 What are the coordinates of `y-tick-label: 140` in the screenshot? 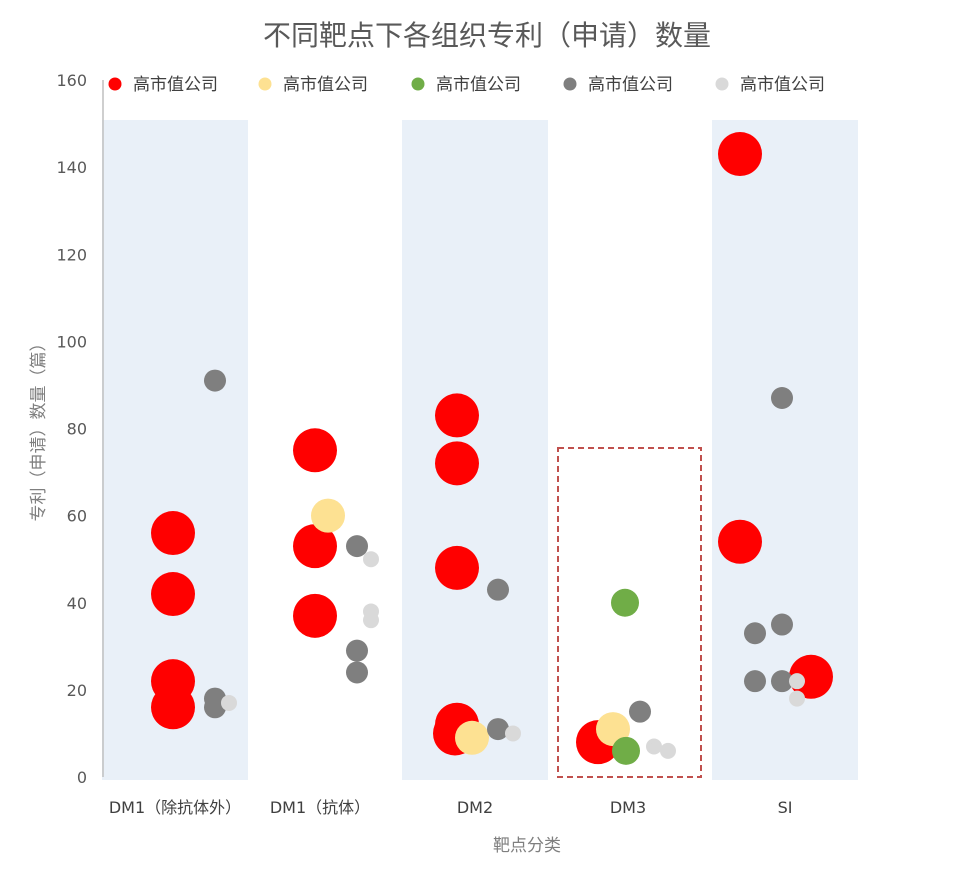 It's located at (71, 167).